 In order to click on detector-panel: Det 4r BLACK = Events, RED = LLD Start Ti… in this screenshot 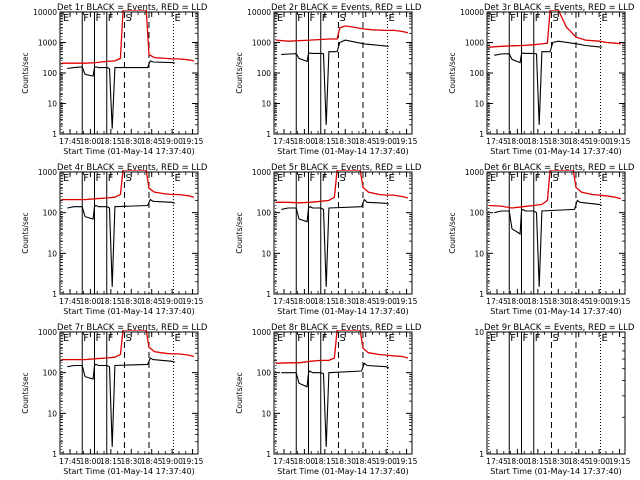, I will do `click(114, 239)`.